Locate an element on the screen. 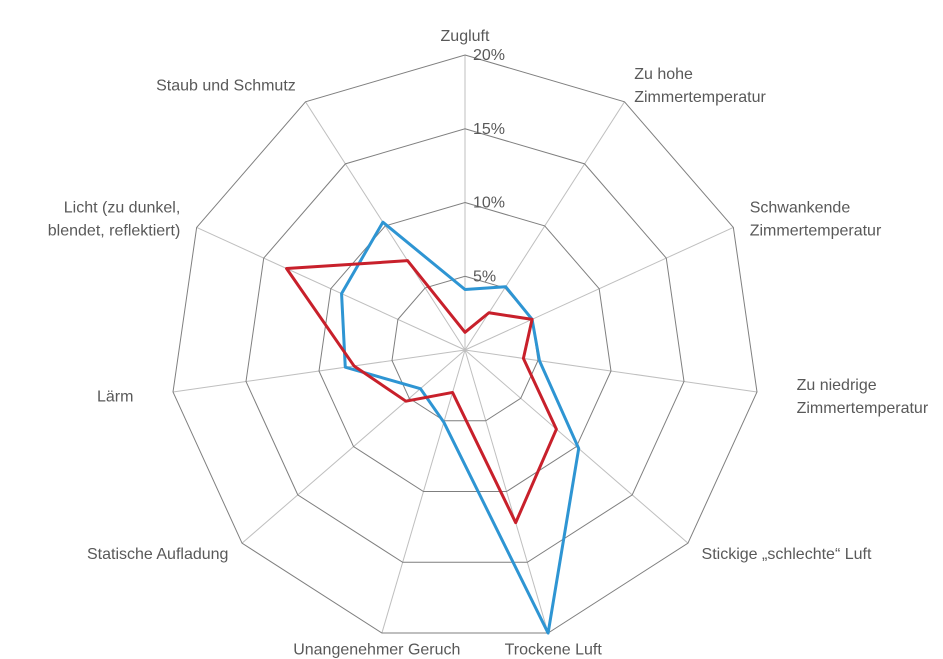 The image size is (943, 659). tick-label: 15% is located at coordinates (489, 129).